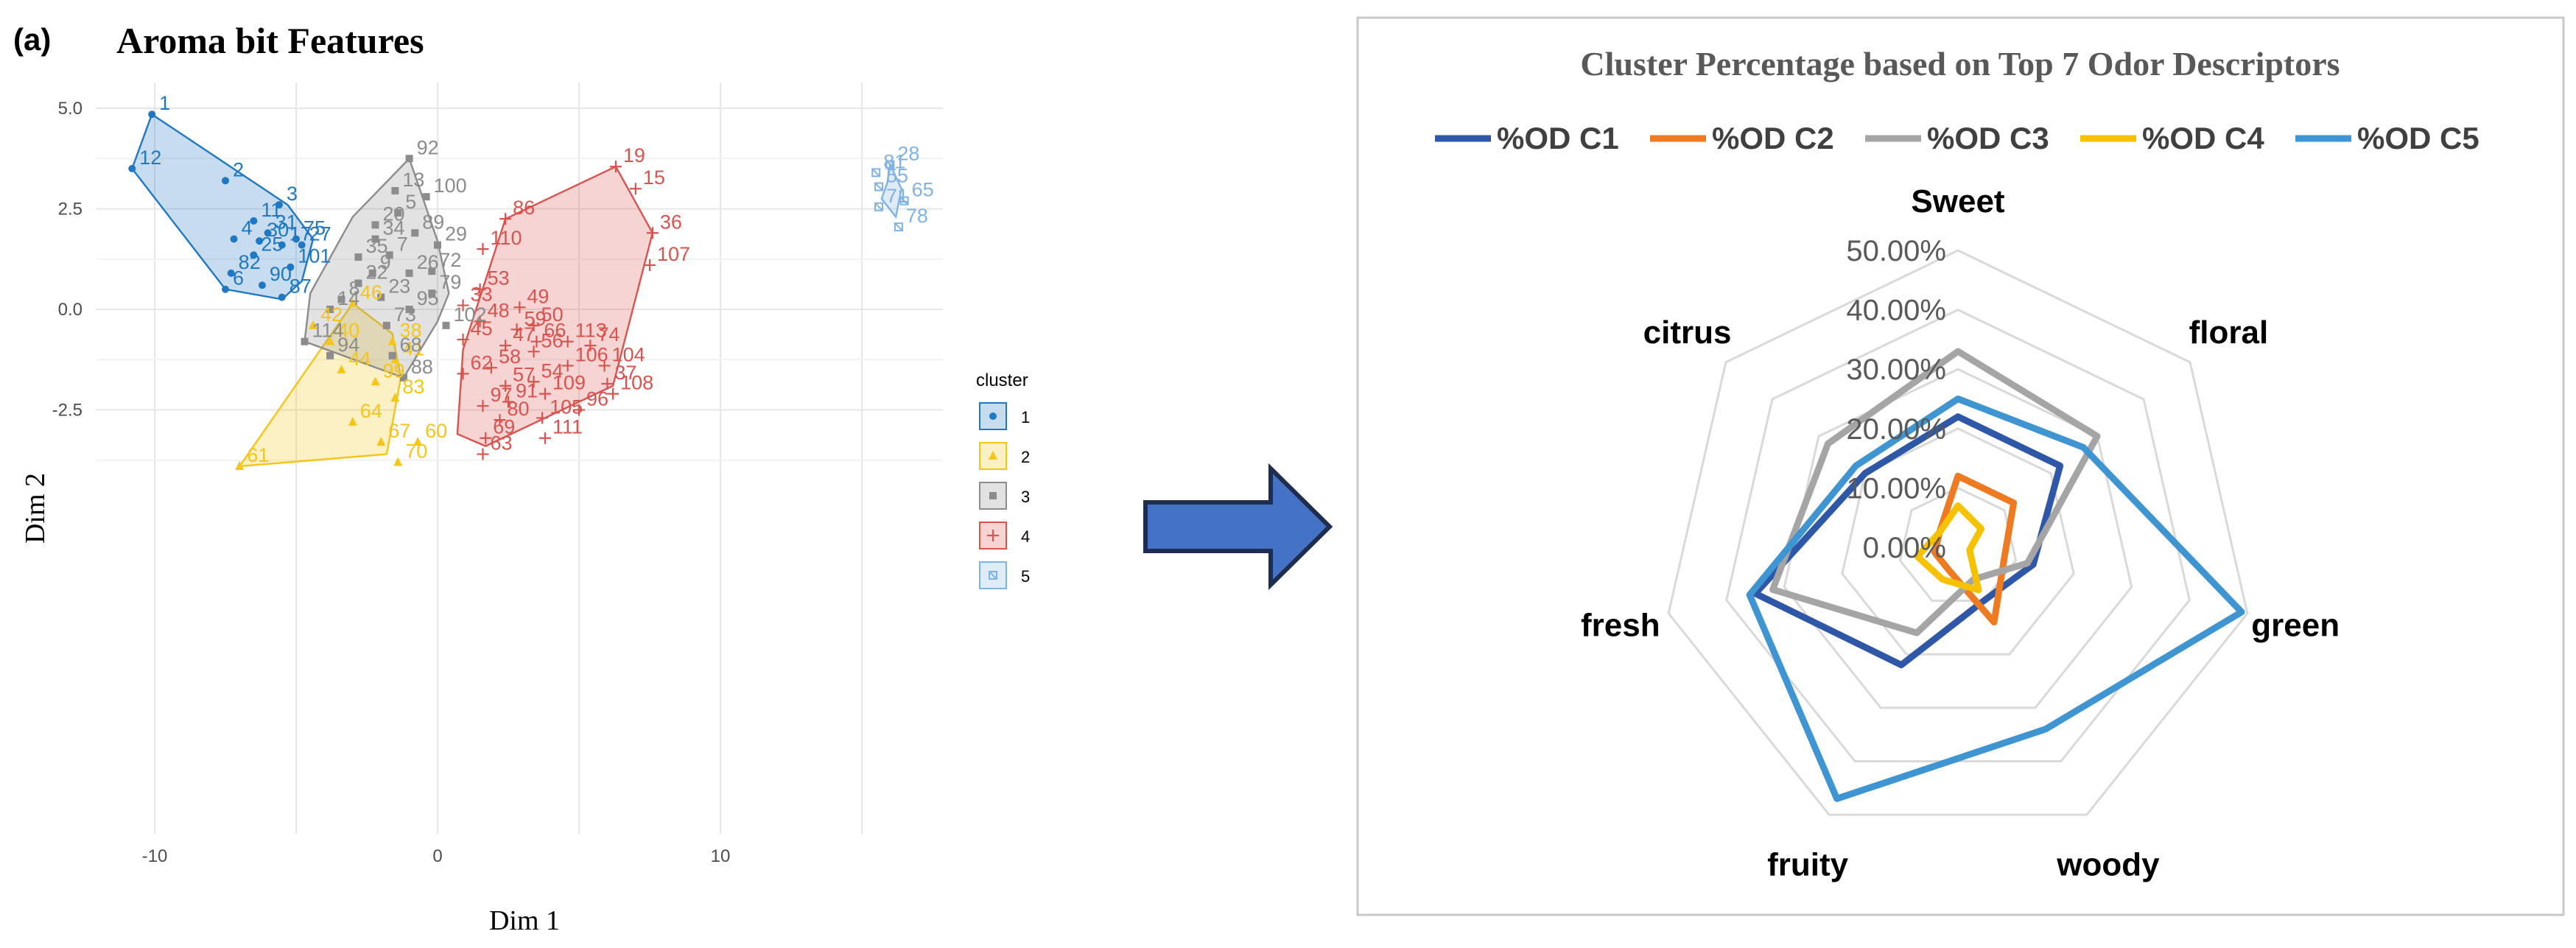 This screenshot has width=2576, height=948. Describe the element at coordinates (399, 286) in the screenshot. I see `point-label: 23` at that location.